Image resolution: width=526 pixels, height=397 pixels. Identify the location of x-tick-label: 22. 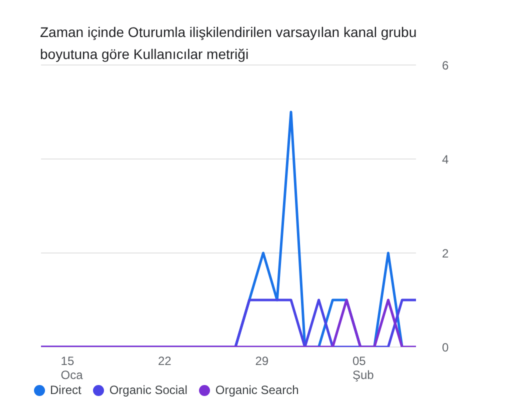
(165, 361).